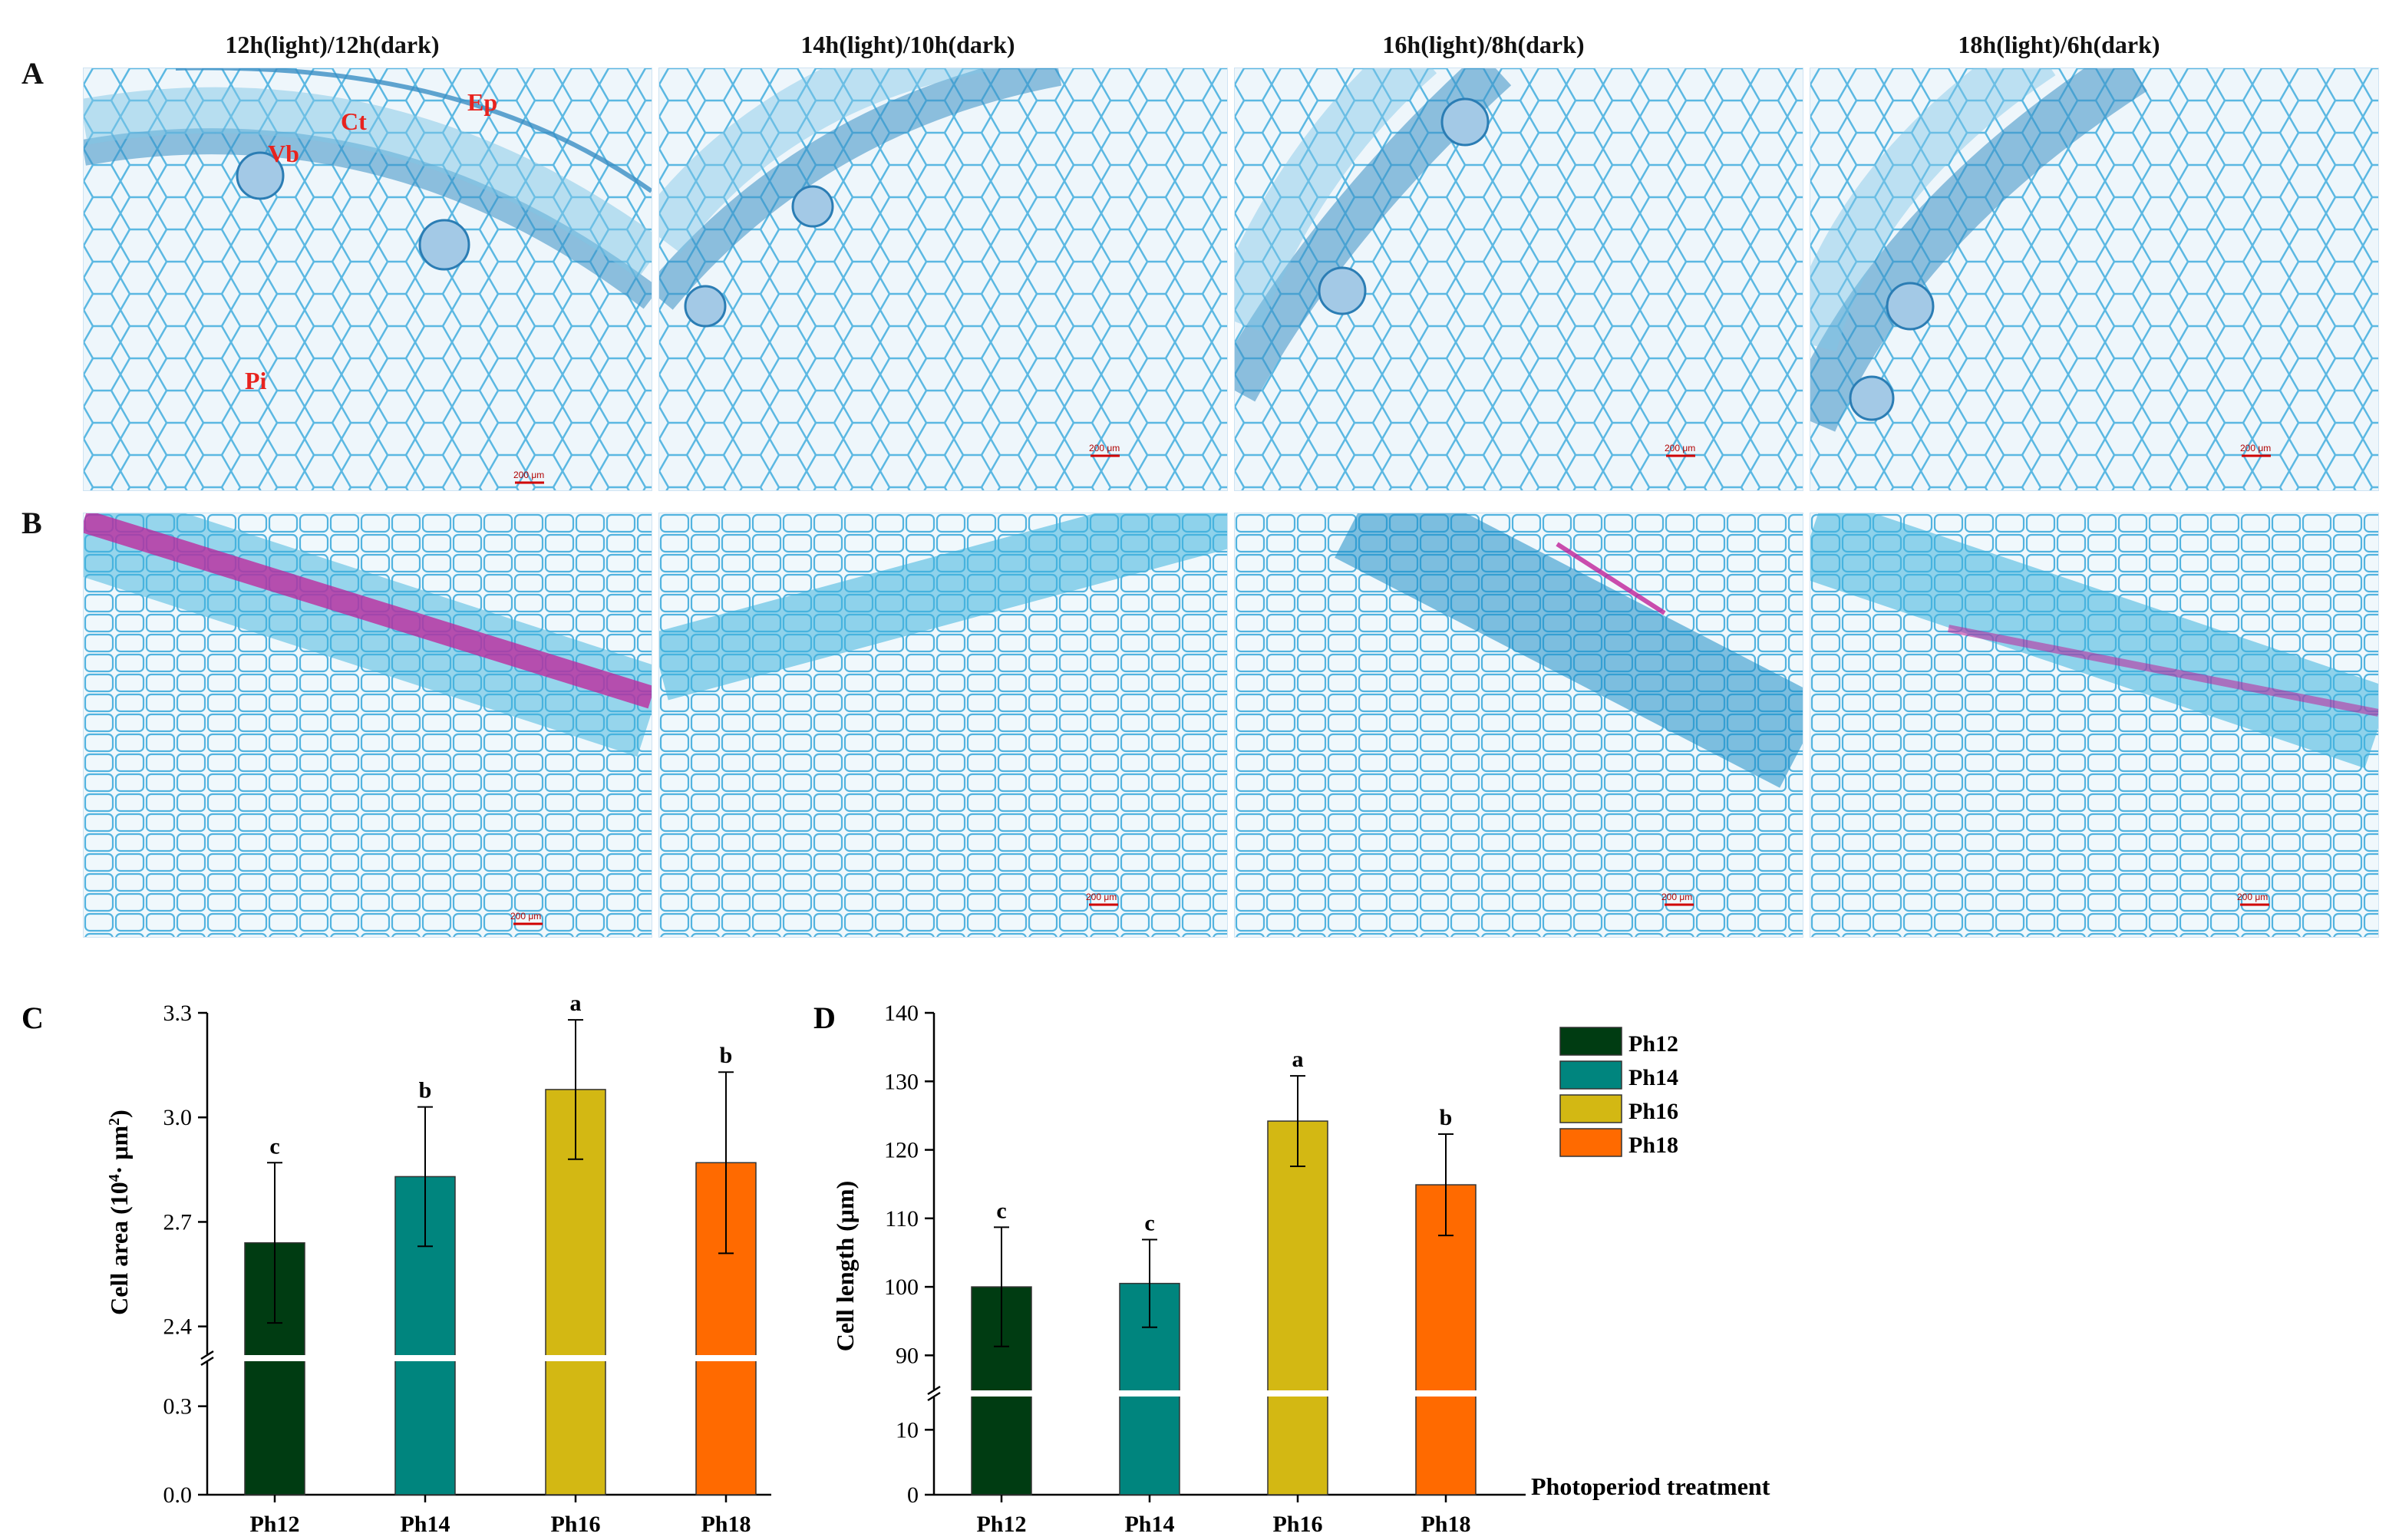 The width and height of the screenshot is (2389, 1540). I want to click on legend-swatch-ph12, so click(1590, 1042).